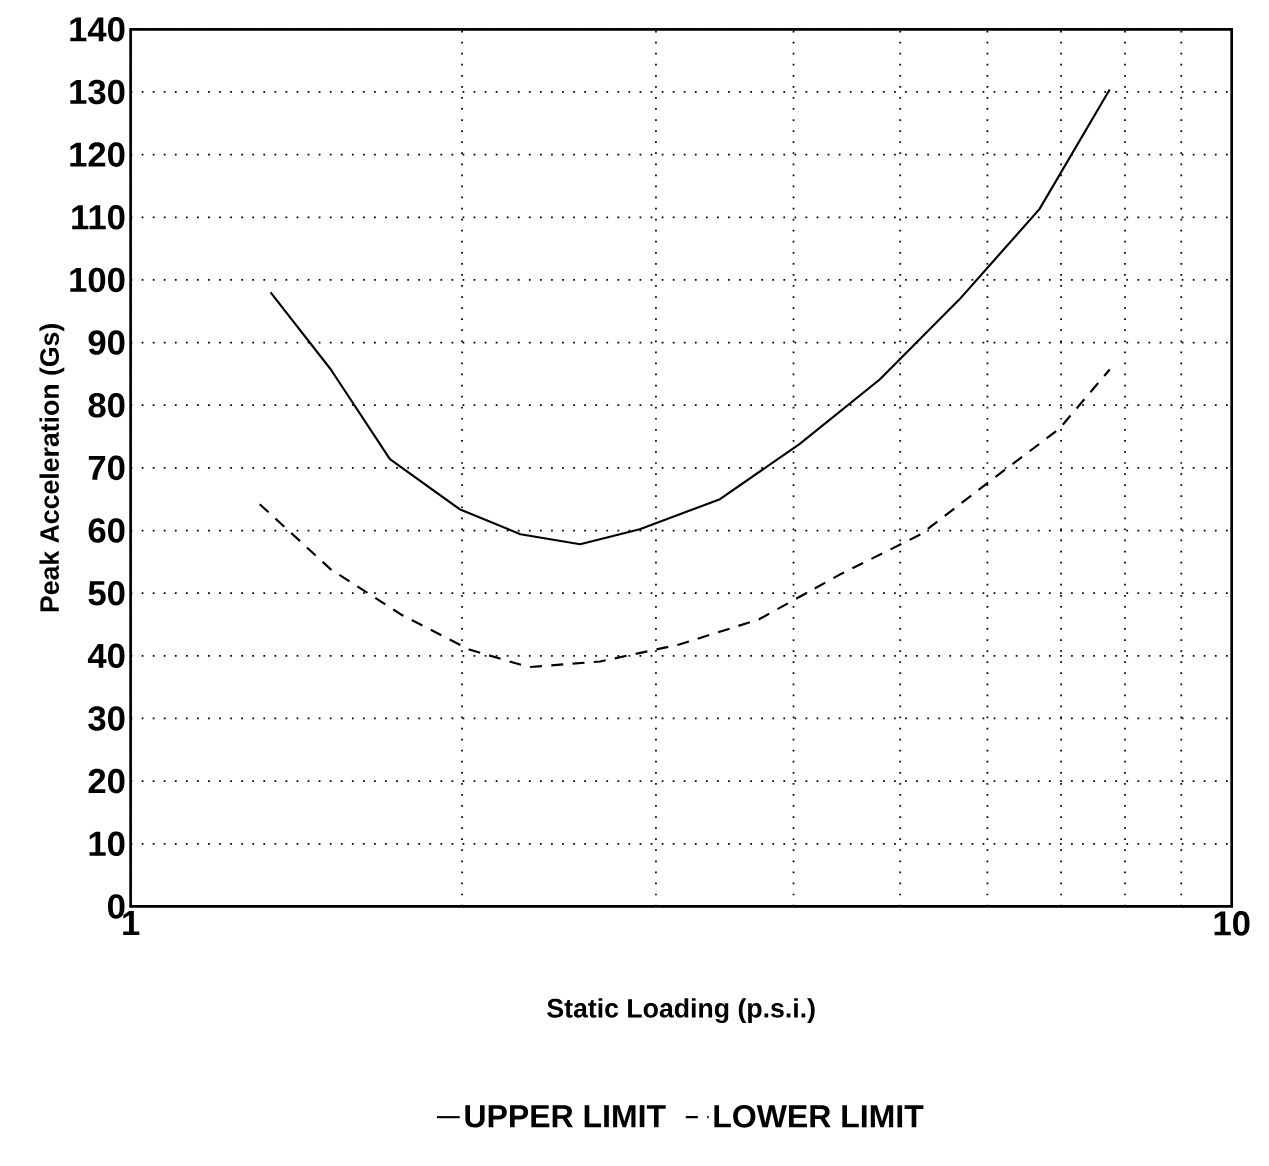 This screenshot has height=1166, width=1269. What do you see at coordinates (106, 342) in the screenshot?
I see `y-tick-label: 90` at bounding box center [106, 342].